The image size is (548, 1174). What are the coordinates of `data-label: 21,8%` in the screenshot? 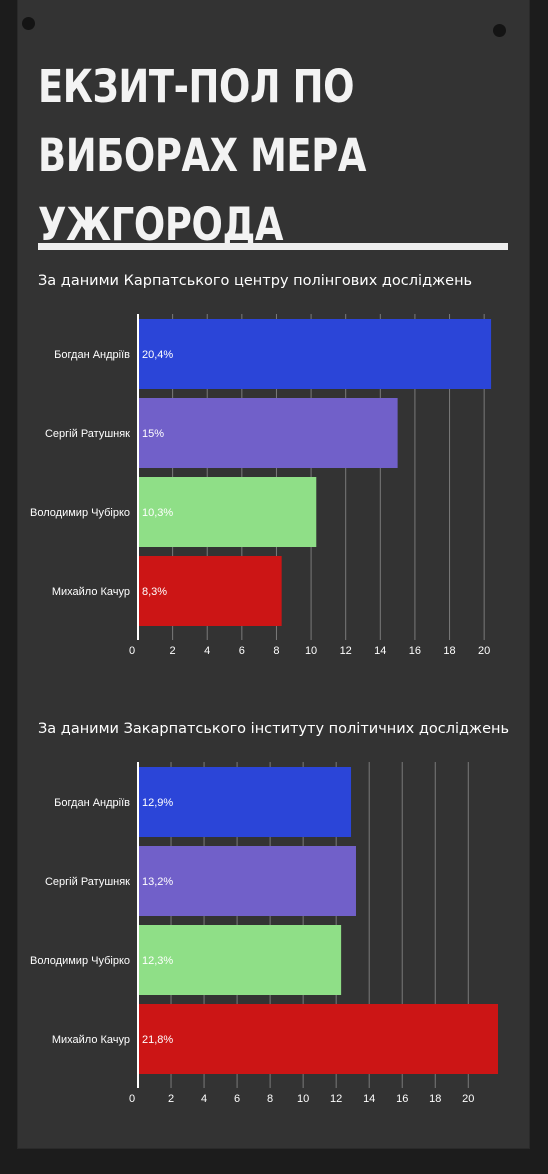 It's located at (157, 1040).